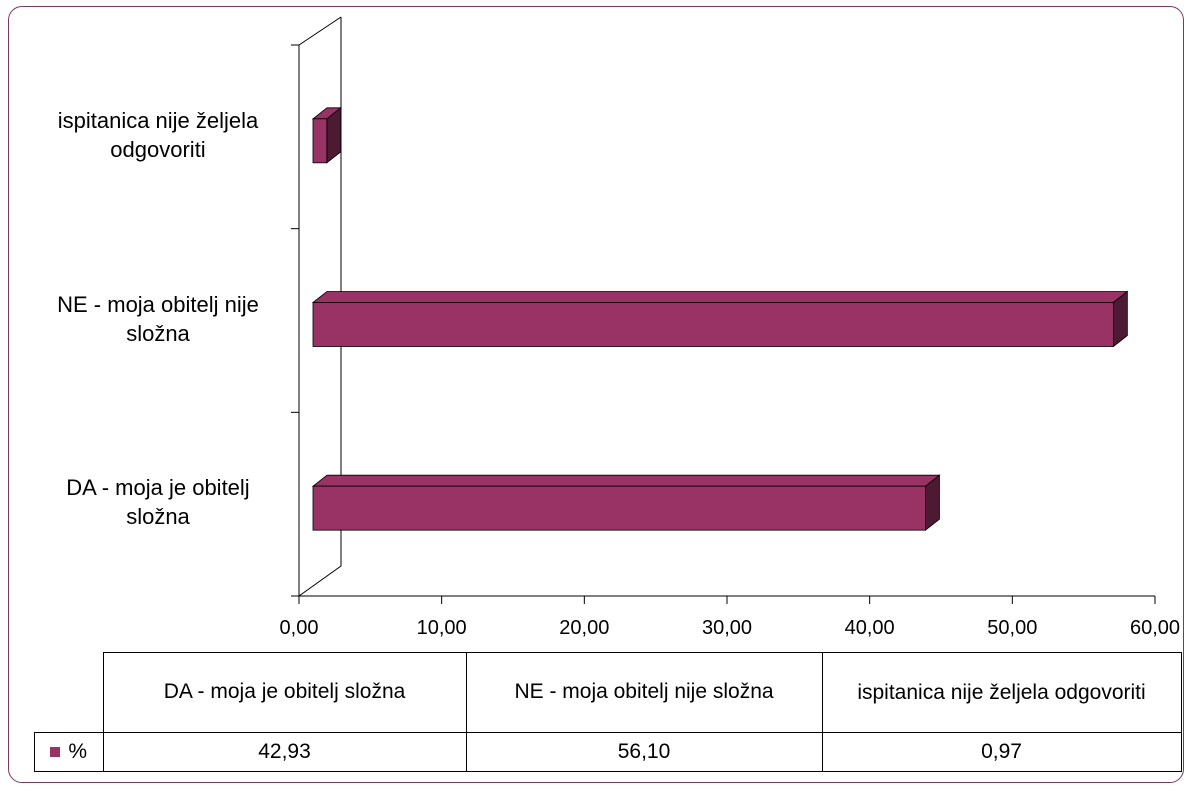  I want to click on table-header-cell: DA - moja je obitelj složna, so click(284, 692).